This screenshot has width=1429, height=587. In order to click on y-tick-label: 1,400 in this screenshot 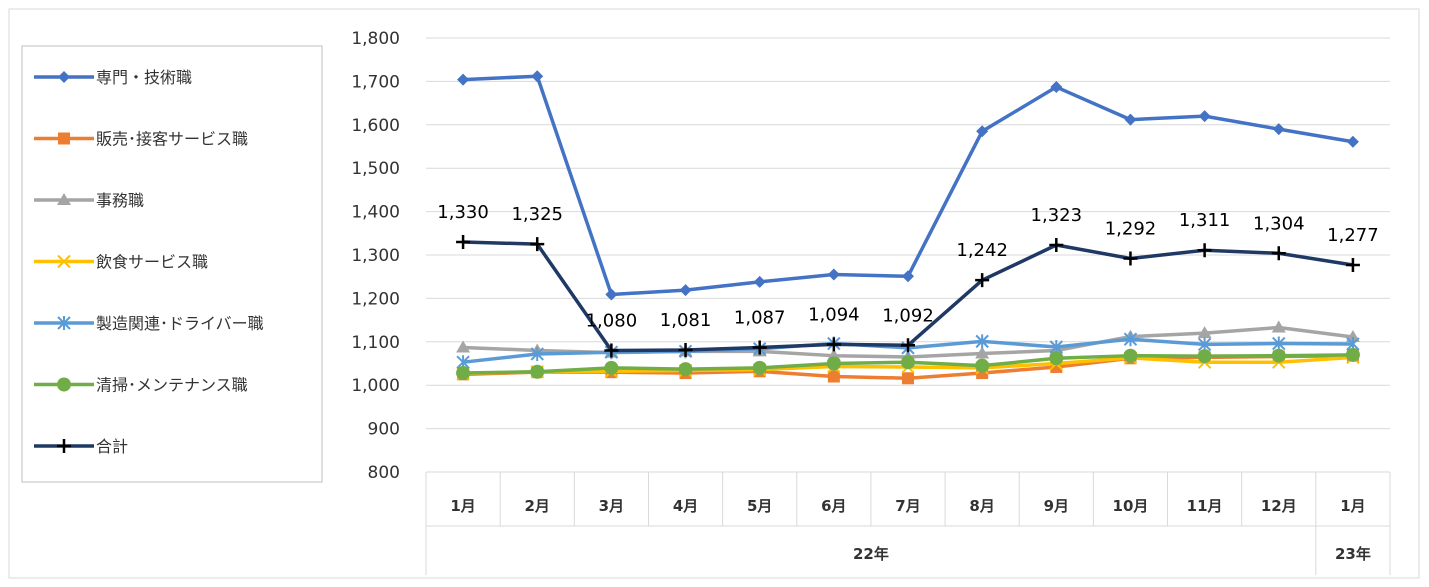, I will do `click(375, 213)`.